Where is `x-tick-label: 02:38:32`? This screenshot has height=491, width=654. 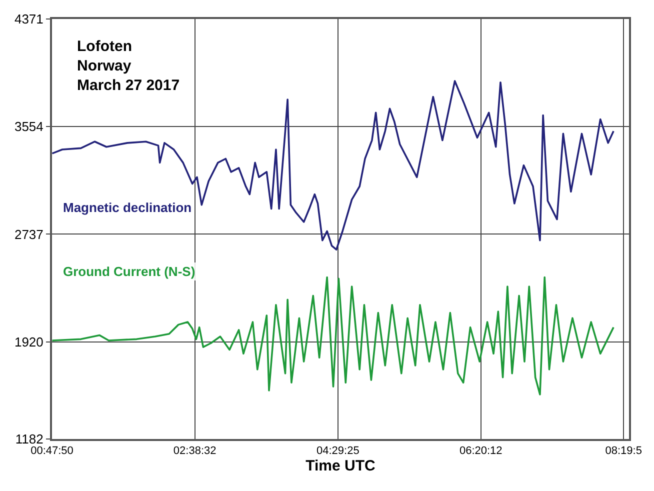 x-tick-label: 02:38:32 is located at coordinates (194, 451).